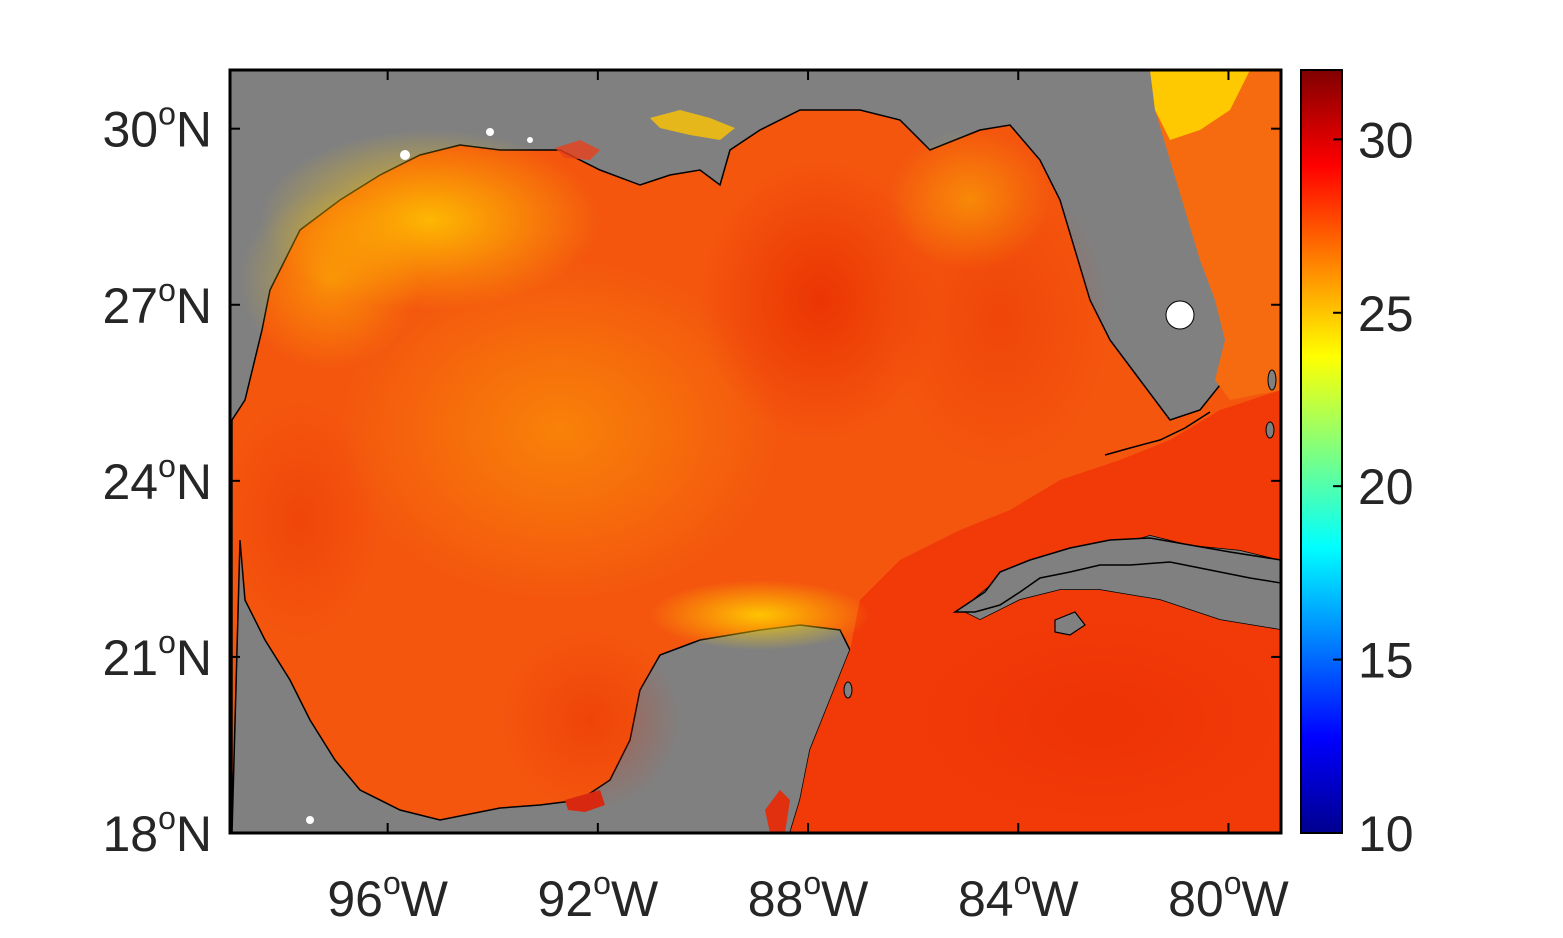 The height and width of the screenshot is (938, 1563). I want to click on lon-tick-label: 96oW, so click(387, 896).